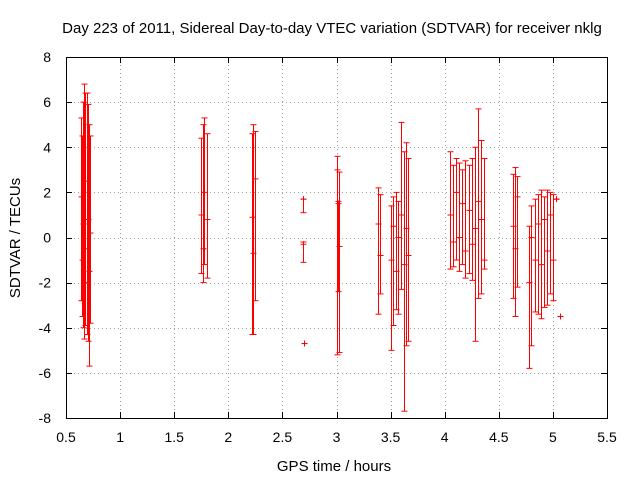 Image resolution: width=640 pixels, height=480 pixels. I want to click on x-axis-tick-labels: 0.5 1 1.5 2 2.5 3 3.5 4 4.5 5 5.5, so click(336, 437).